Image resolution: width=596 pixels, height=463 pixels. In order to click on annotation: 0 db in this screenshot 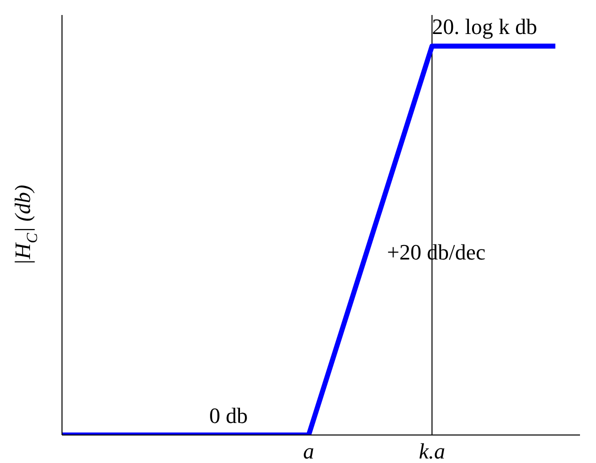, I will do `click(228, 415)`.